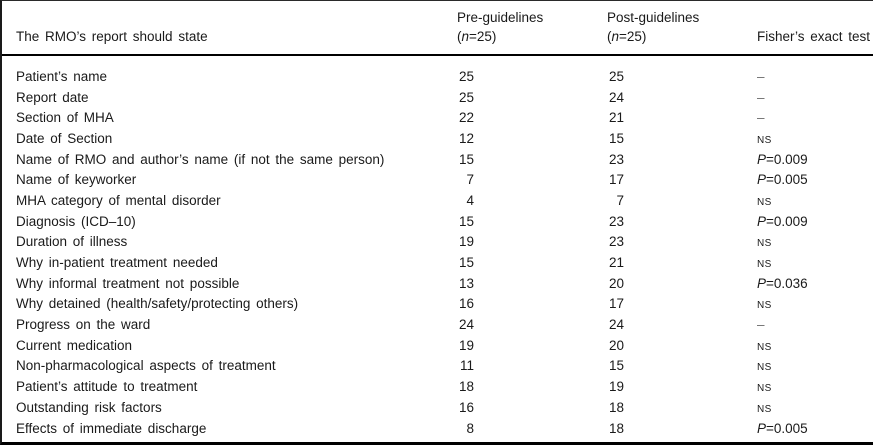 The height and width of the screenshot is (445, 873). What do you see at coordinates (74, 345) in the screenshot?
I see `row-label: Current medication` at bounding box center [74, 345].